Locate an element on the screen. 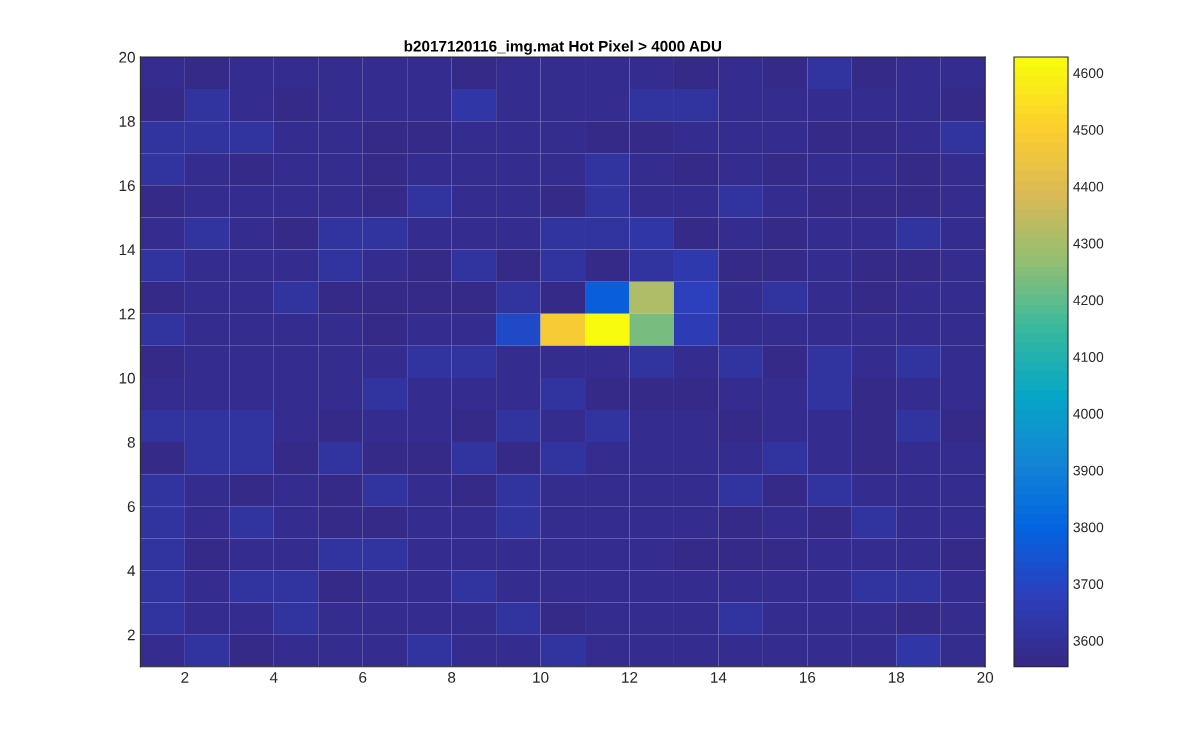 The image size is (1200, 750). y-tick-label: 10 is located at coordinates (127, 378).